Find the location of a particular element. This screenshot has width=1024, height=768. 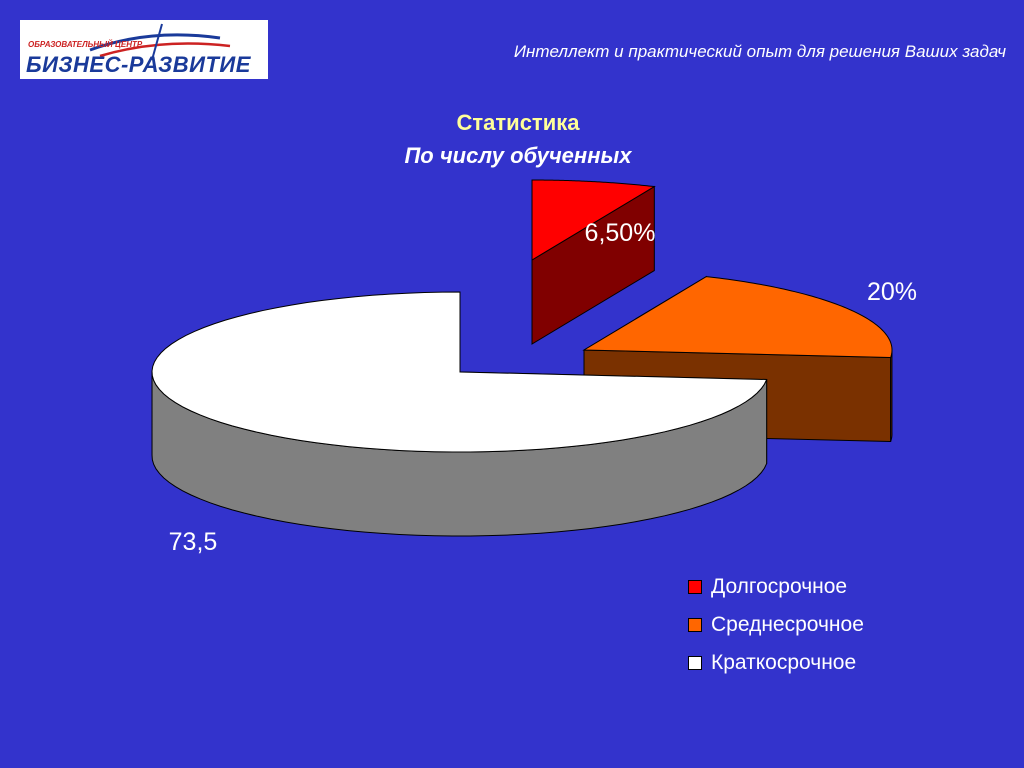

pie-slice-side is located at coordinates (891, 395).